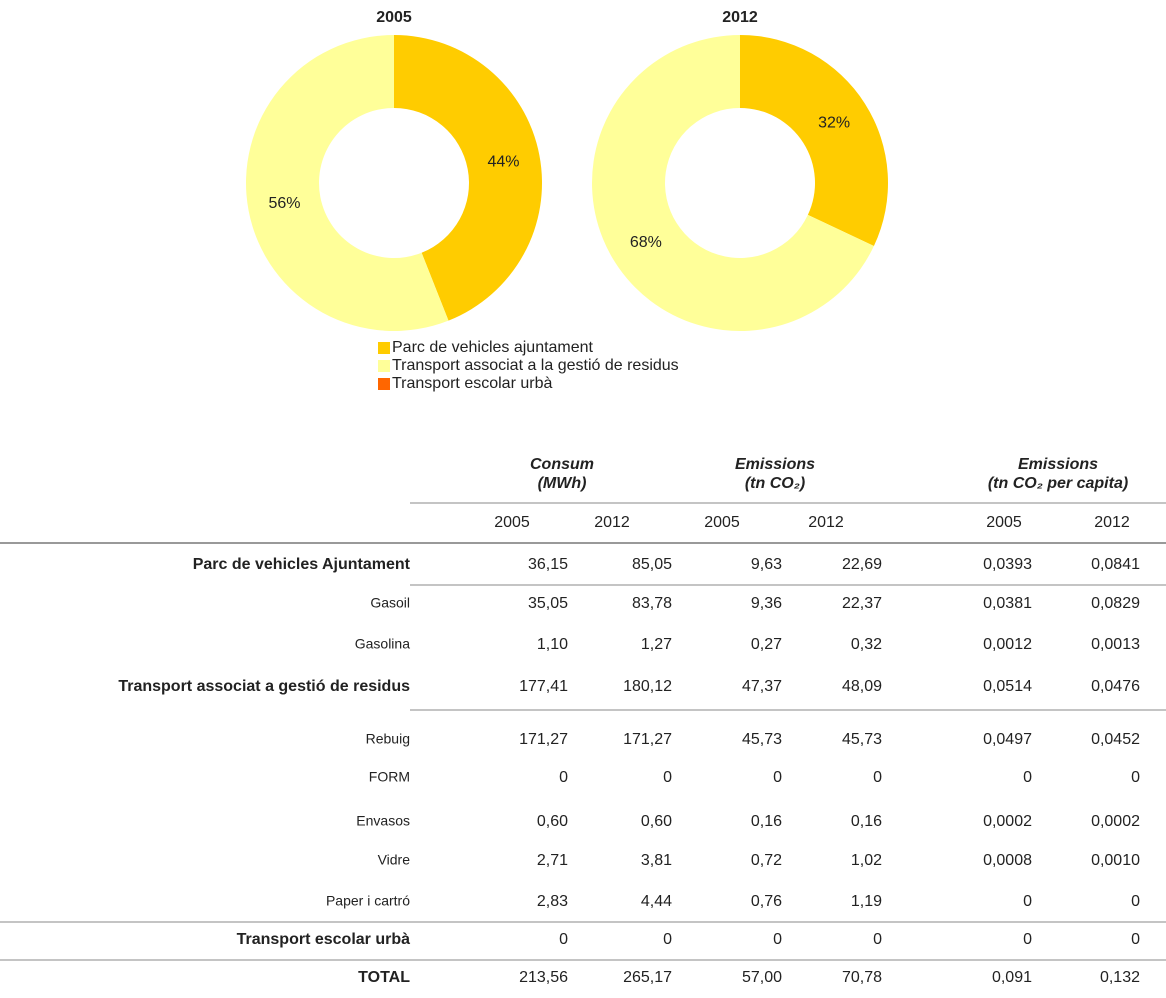  I want to click on cell: 1,02, so click(866, 860).